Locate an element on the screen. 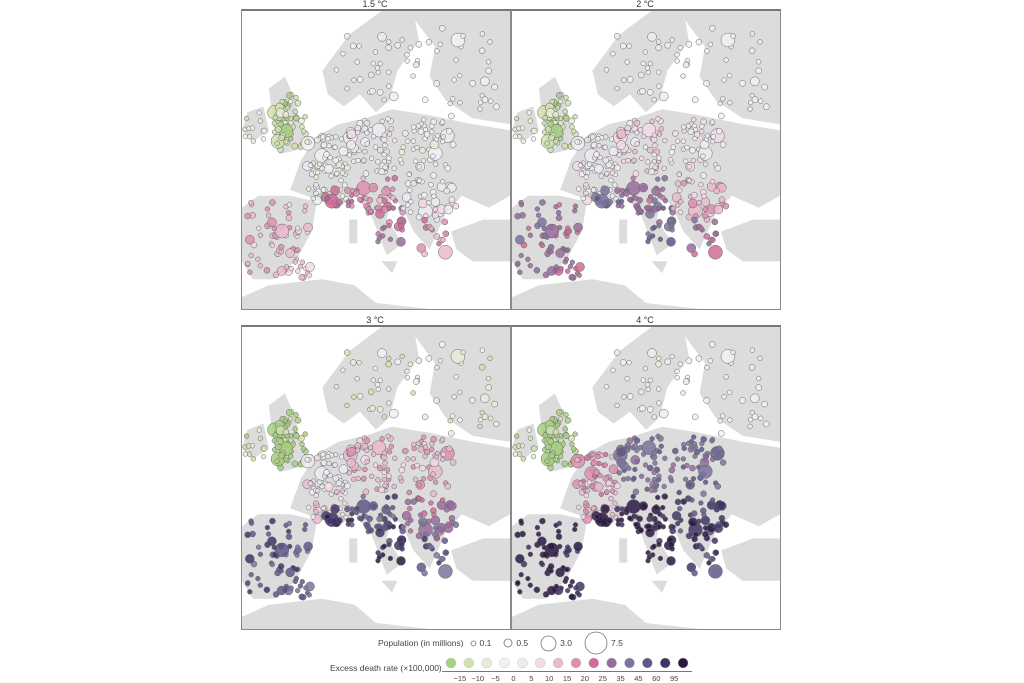 The width and height of the screenshot is (1024, 683). map-panel-1-5c is located at coordinates (376, 159).